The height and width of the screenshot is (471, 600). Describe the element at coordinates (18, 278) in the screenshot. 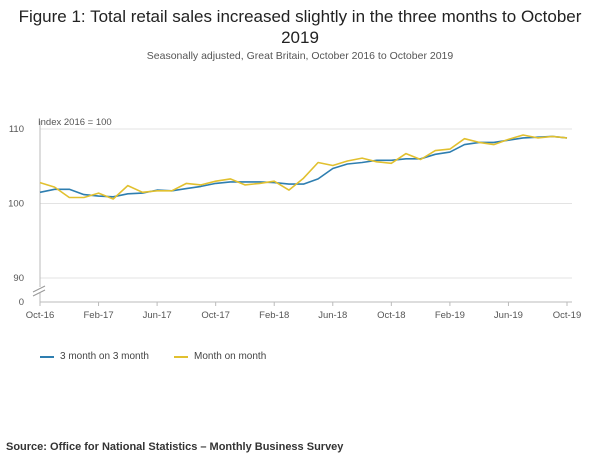

I see `y-tick-label: 90` at that location.